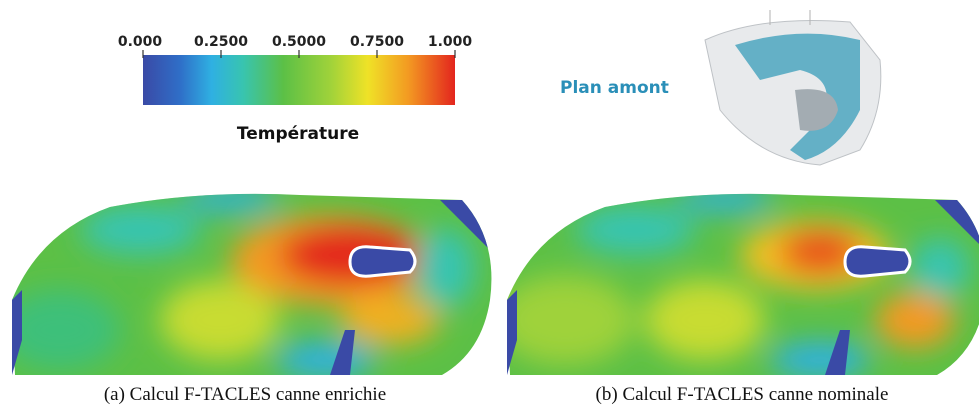  What do you see at coordinates (614, 88) in the screenshot?
I see `plane-label: Plan amont` at bounding box center [614, 88].